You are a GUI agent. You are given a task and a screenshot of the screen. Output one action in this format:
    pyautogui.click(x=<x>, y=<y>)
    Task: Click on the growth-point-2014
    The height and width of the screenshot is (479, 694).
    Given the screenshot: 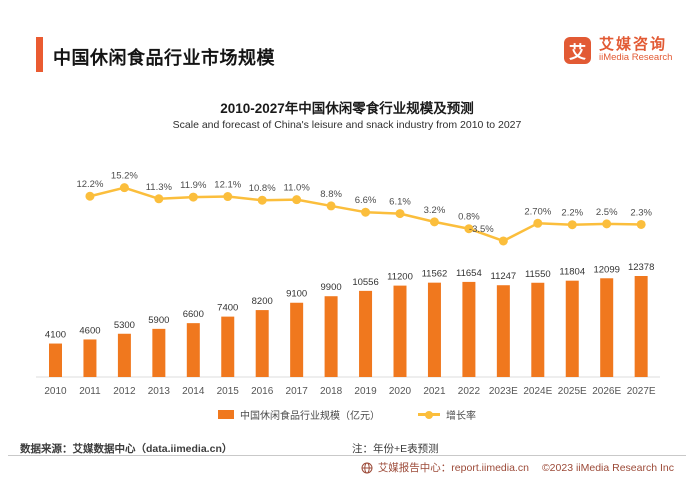 What is the action you would take?
    pyautogui.click(x=193, y=197)
    